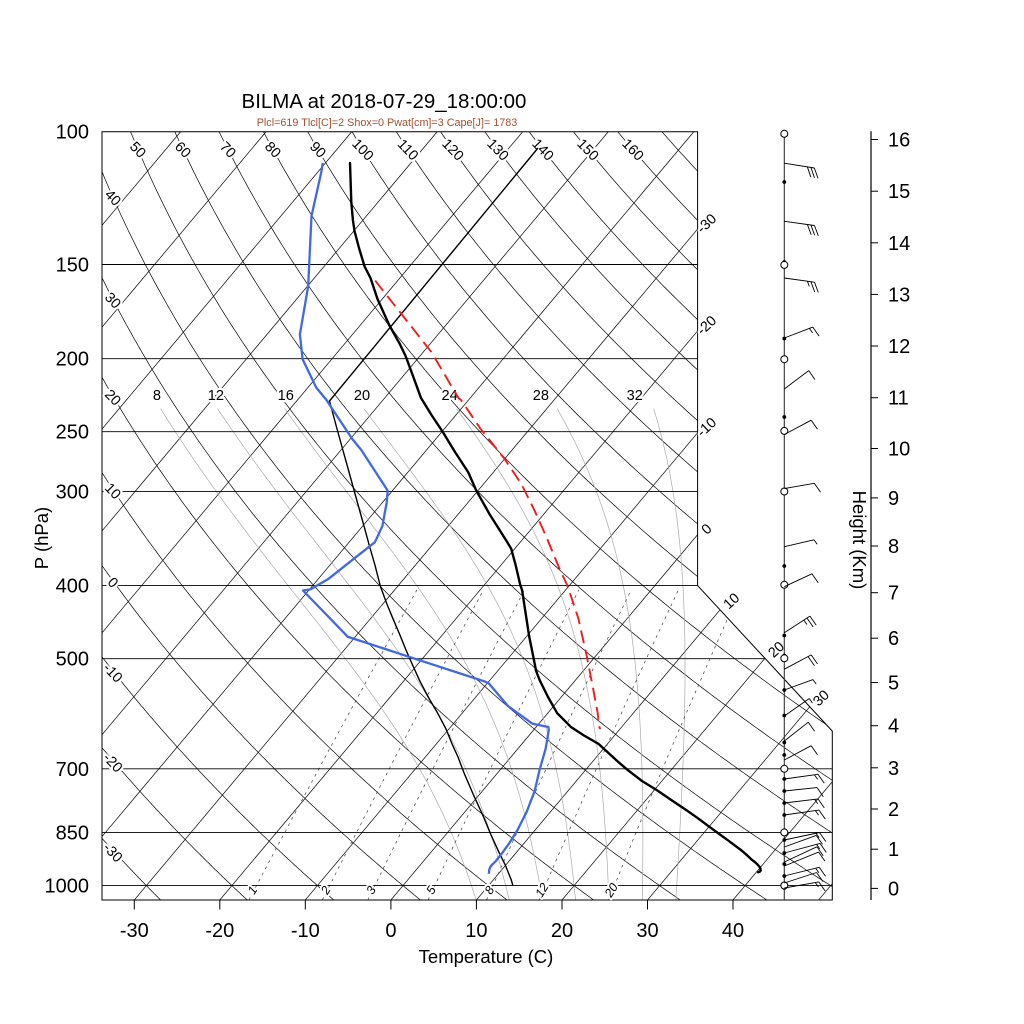 The height and width of the screenshot is (1024, 1024). I want to click on svg-text: 500, so click(72, 660).